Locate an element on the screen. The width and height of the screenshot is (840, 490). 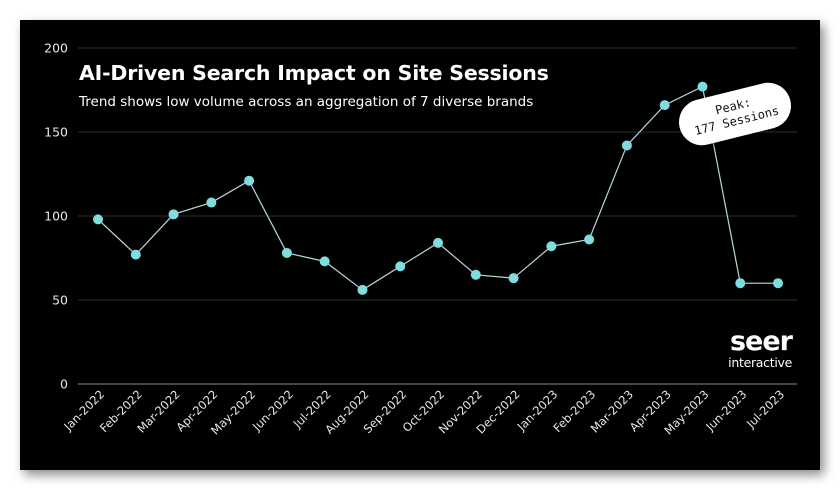
y-tick-label: 0 is located at coordinates (64, 384).